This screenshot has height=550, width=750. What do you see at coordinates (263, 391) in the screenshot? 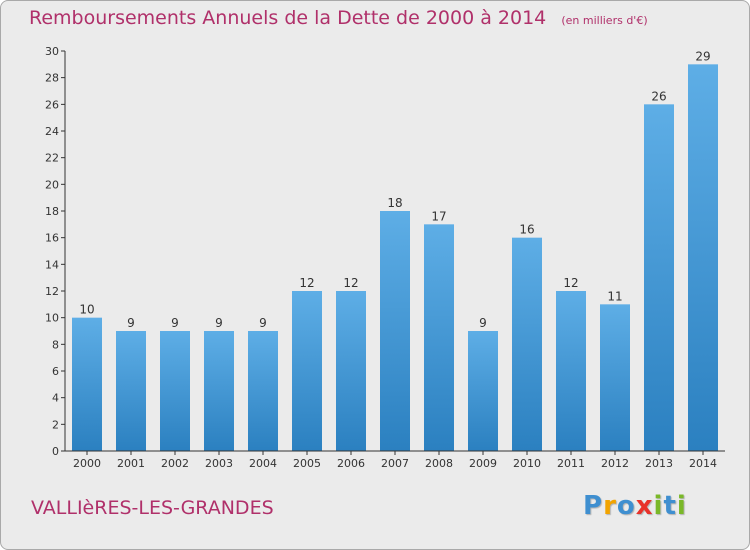
I see `bar-2004` at bounding box center [263, 391].